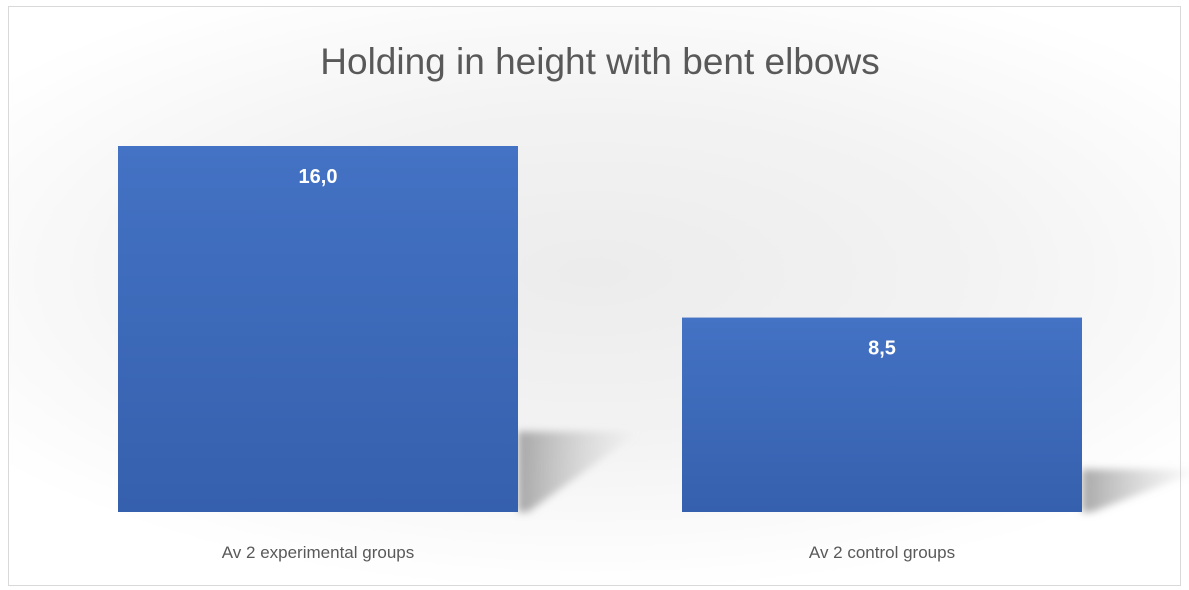 The width and height of the screenshot is (1189, 590). Describe the element at coordinates (882, 349) in the screenshot. I see `data-label: 8,5` at that location.